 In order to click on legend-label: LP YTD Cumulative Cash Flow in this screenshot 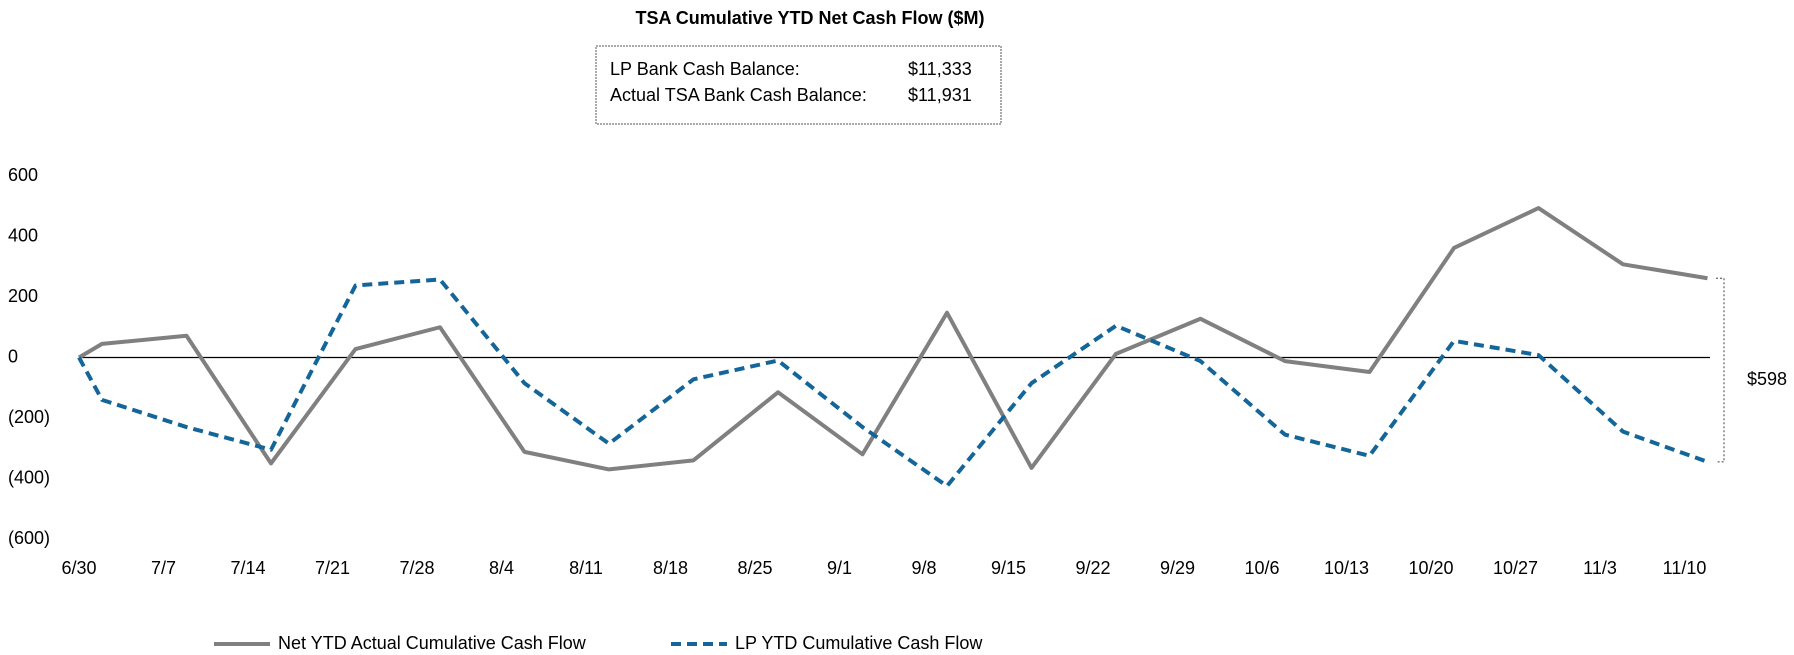, I will do `click(859, 643)`.